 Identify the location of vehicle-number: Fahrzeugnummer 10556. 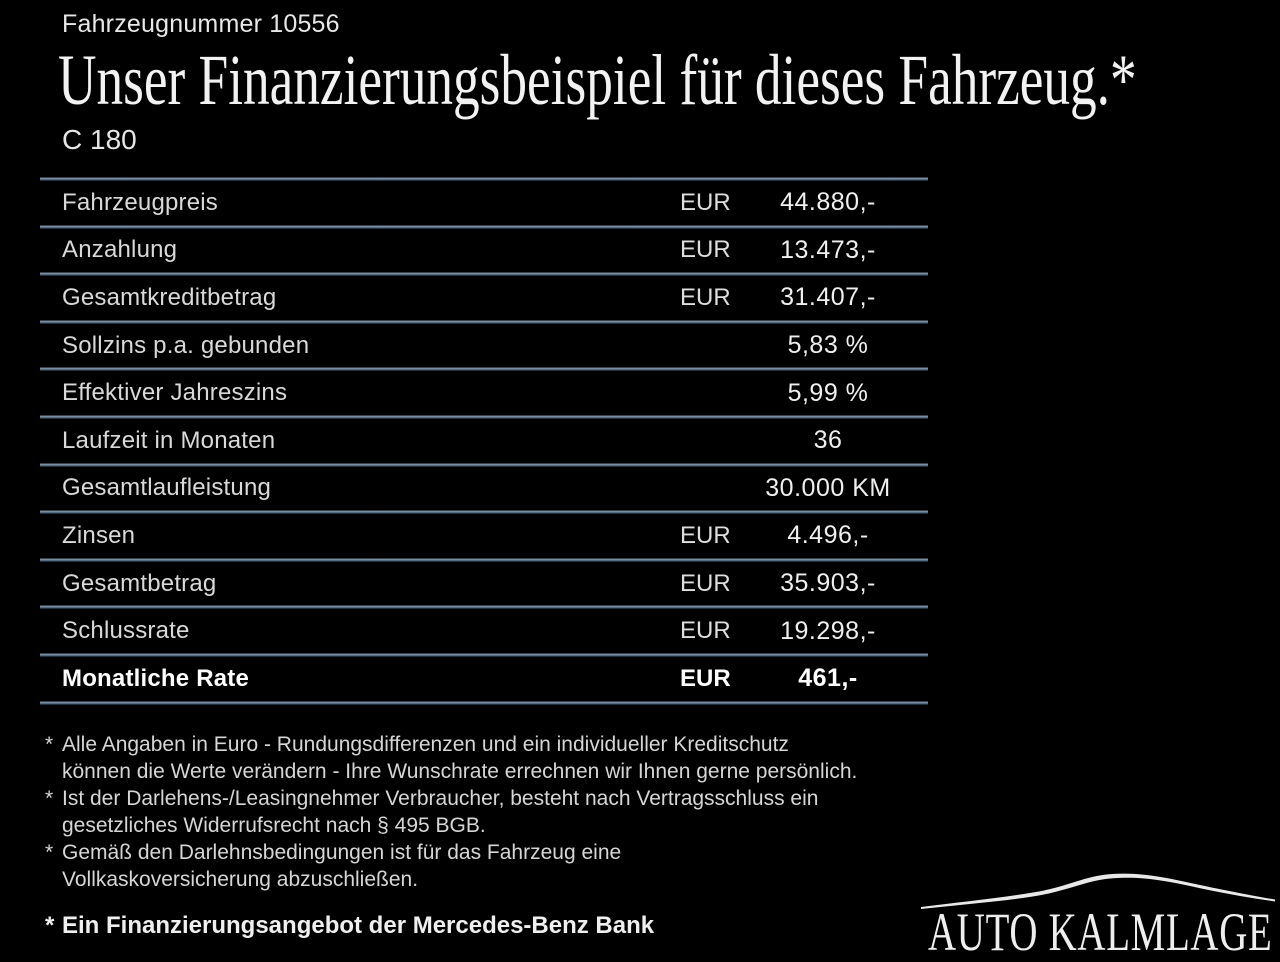
(201, 24).